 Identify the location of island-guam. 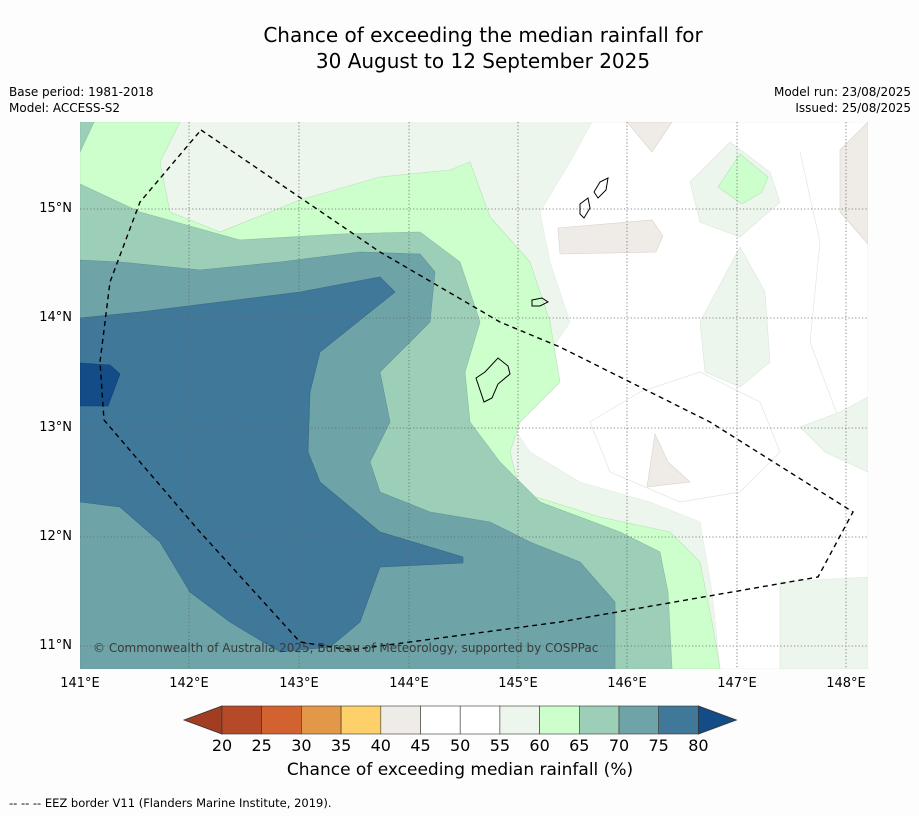
(493, 380).